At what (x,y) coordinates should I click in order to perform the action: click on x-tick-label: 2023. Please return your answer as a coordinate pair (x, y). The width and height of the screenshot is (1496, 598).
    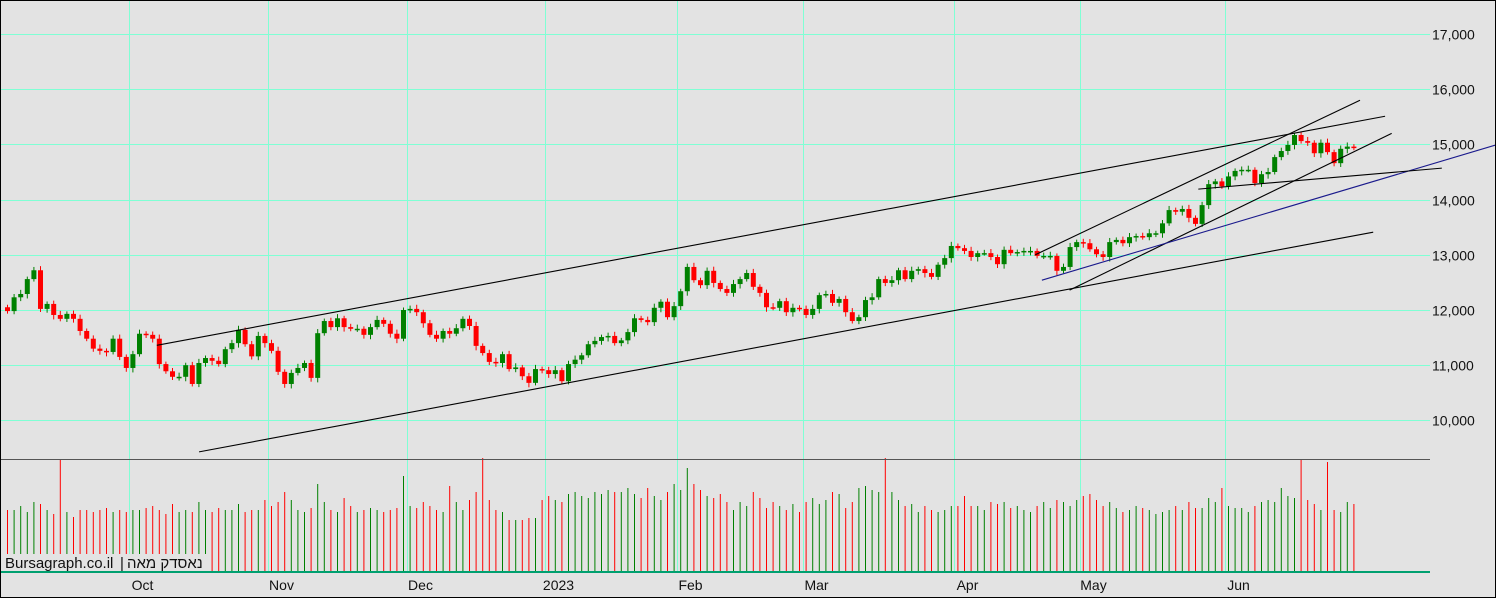
    Looking at the image, I should click on (558, 585).